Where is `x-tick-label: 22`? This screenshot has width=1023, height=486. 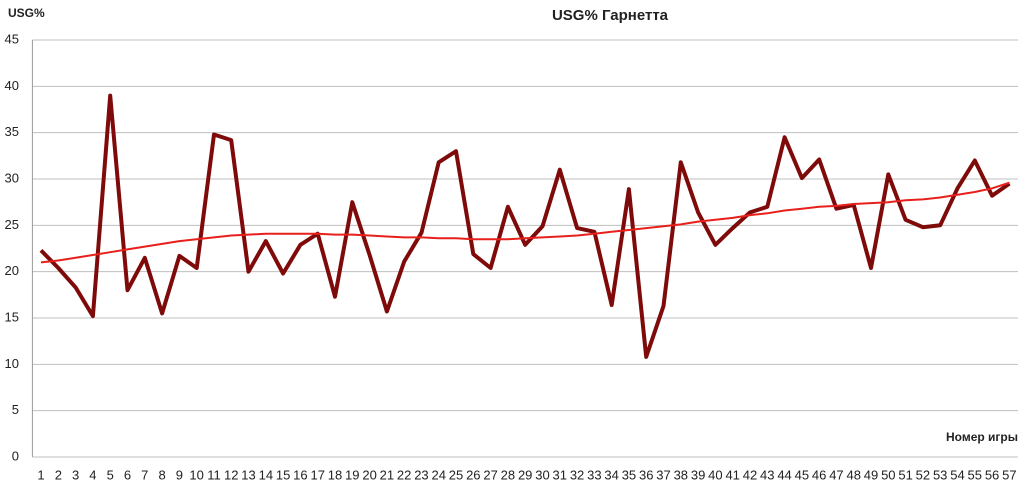
x-tick-label: 22 is located at coordinates (404, 474).